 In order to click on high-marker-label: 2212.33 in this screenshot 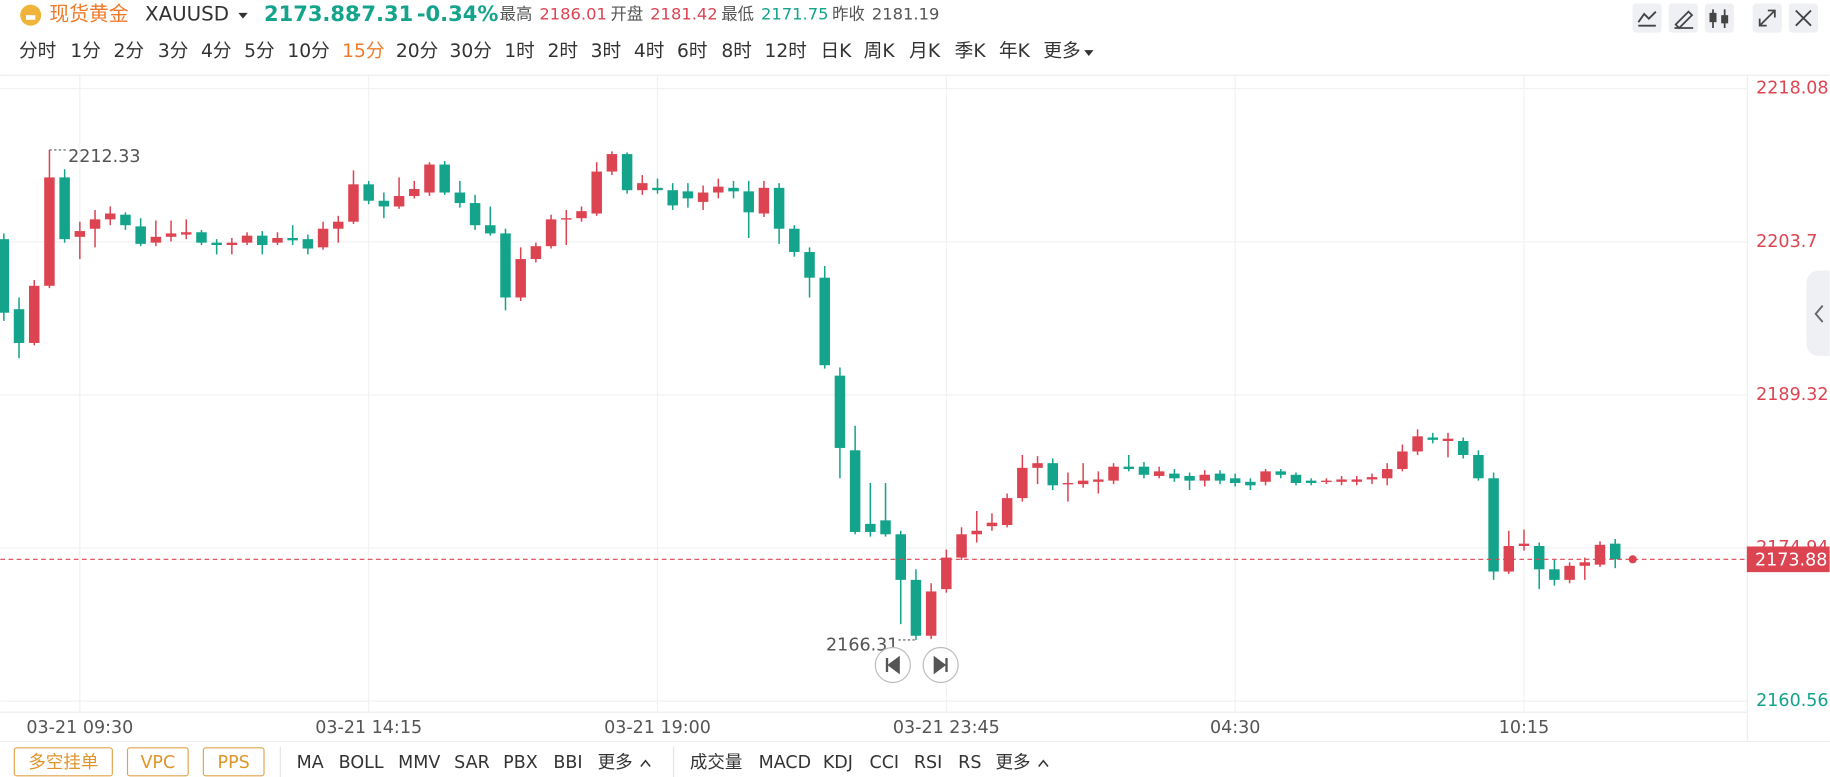, I will do `click(104, 157)`.